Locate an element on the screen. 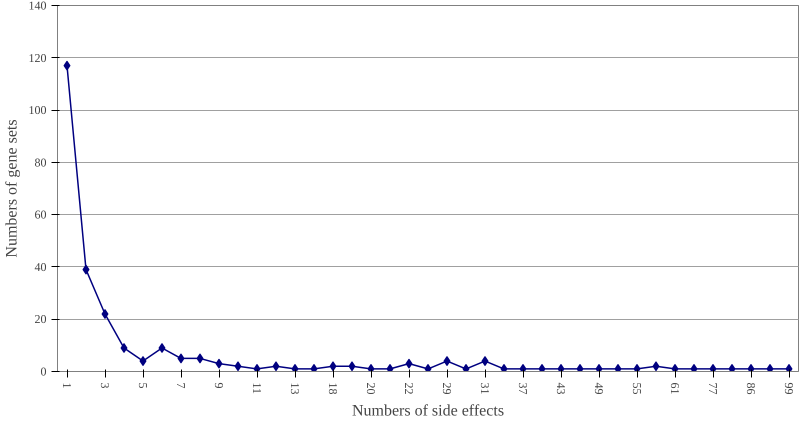 The height and width of the screenshot is (422, 803). x-tick-label: 1 is located at coordinates (67, 385).